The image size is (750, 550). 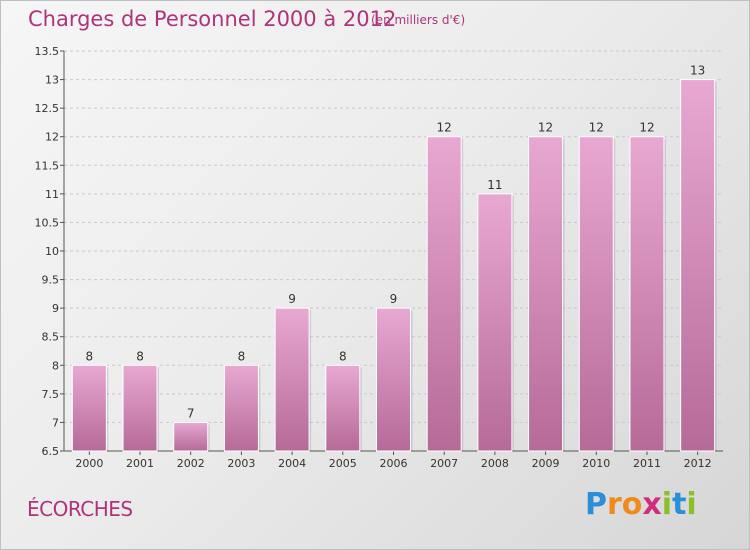 I want to click on y-tick-label: 11.5, so click(x=47, y=165).